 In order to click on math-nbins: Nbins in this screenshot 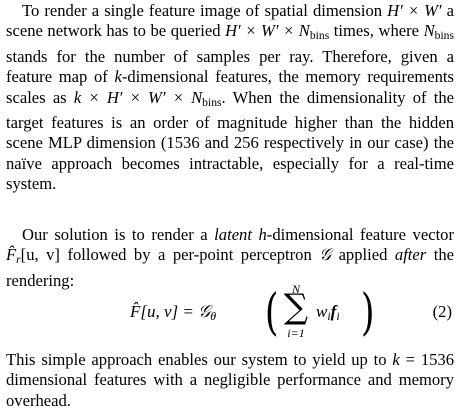, I will do `click(439, 32)`.